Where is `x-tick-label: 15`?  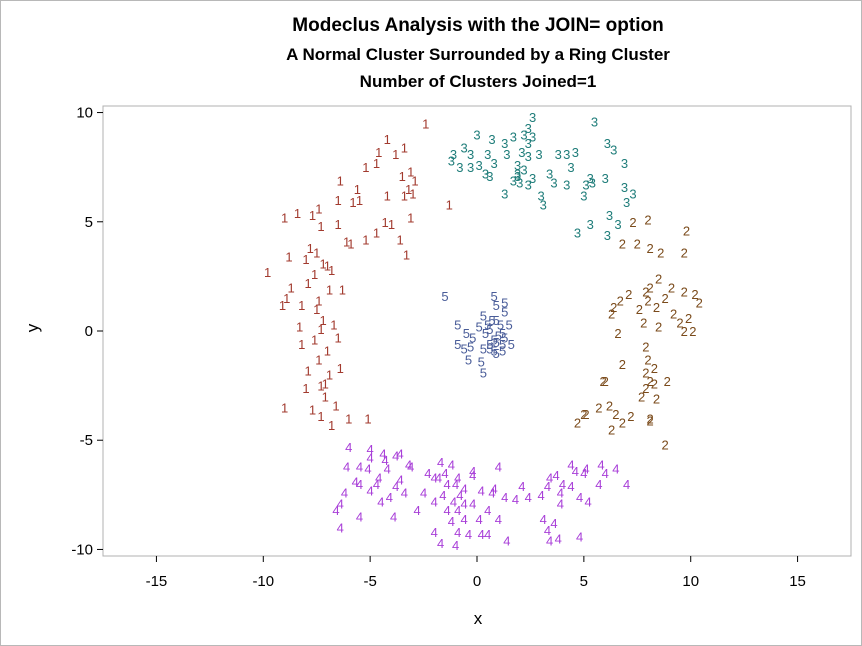
x-tick-label: 15 is located at coordinates (797, 581).